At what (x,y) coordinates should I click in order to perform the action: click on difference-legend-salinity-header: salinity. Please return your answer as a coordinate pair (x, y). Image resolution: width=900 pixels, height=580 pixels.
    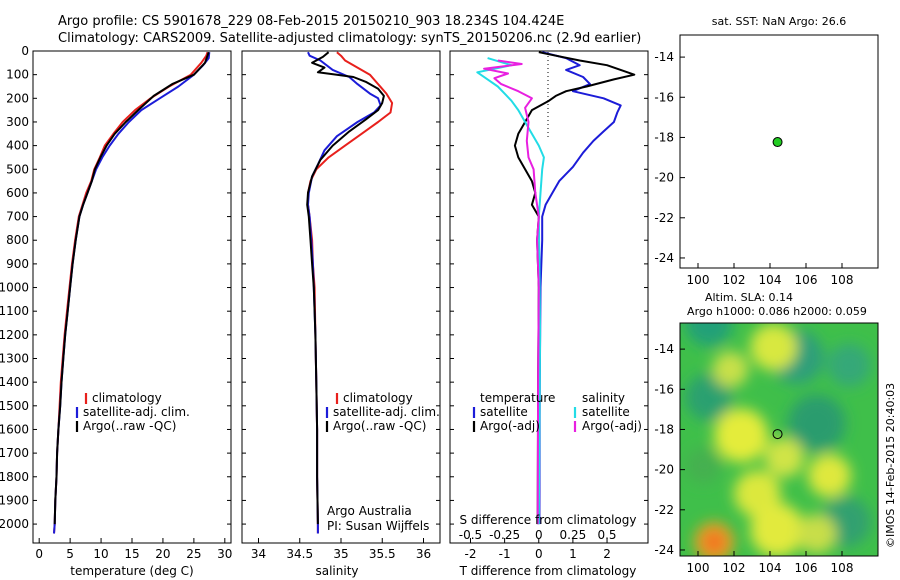
    Looking at the image, I should click on (603, 398).